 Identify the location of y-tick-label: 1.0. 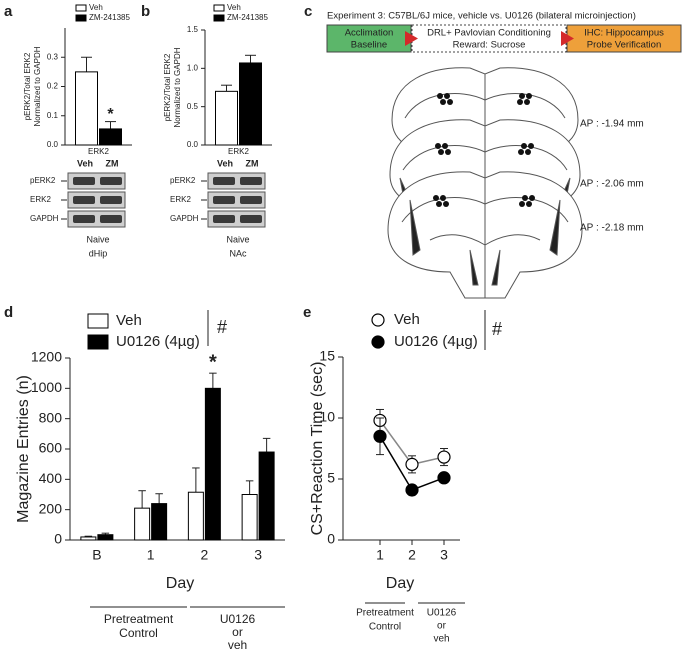
(193, 67).